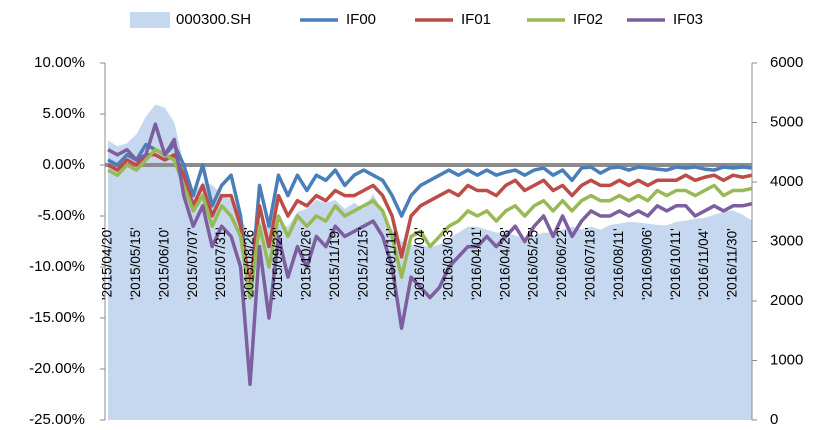  I want to click on x-tick-label: '2015/11/19', so click(334, 264).